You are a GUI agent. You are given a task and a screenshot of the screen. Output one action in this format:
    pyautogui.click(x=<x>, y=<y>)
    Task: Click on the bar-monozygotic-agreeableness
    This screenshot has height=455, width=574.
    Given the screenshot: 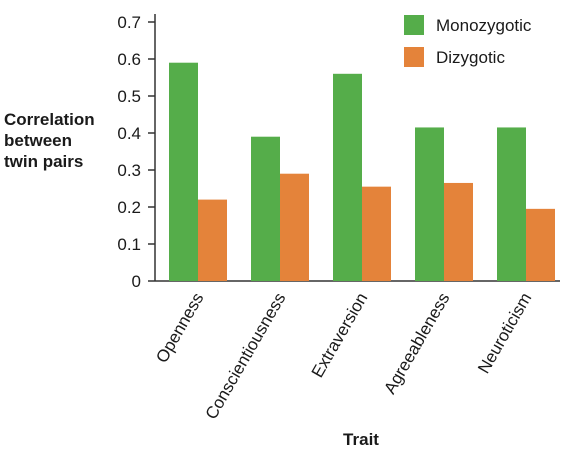 What is the action you would take?
    pyautogui.click(x=429, y=204)
    